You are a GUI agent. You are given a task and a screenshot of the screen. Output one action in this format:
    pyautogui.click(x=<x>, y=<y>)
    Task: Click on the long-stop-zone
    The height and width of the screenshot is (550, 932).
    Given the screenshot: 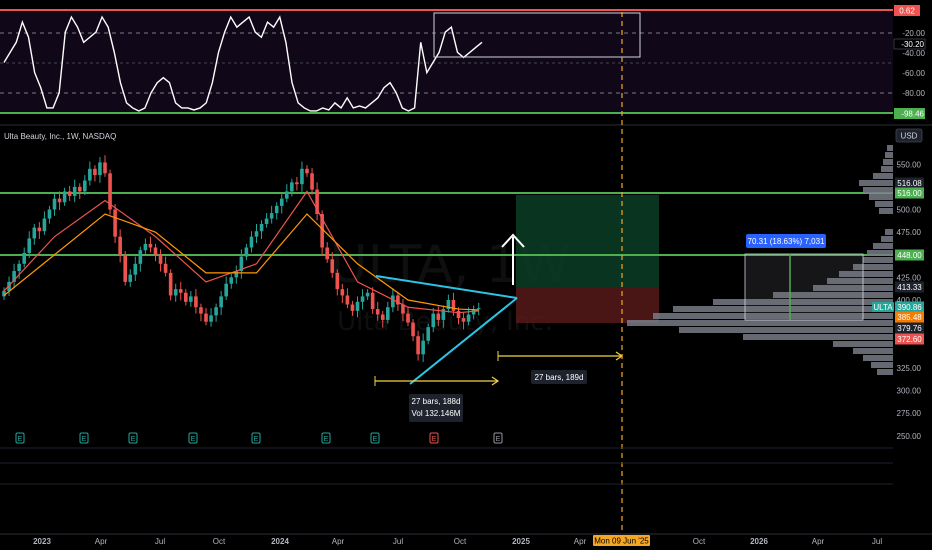 What is the action you would take?
    pyautogui.click(x=587, y=305)
    